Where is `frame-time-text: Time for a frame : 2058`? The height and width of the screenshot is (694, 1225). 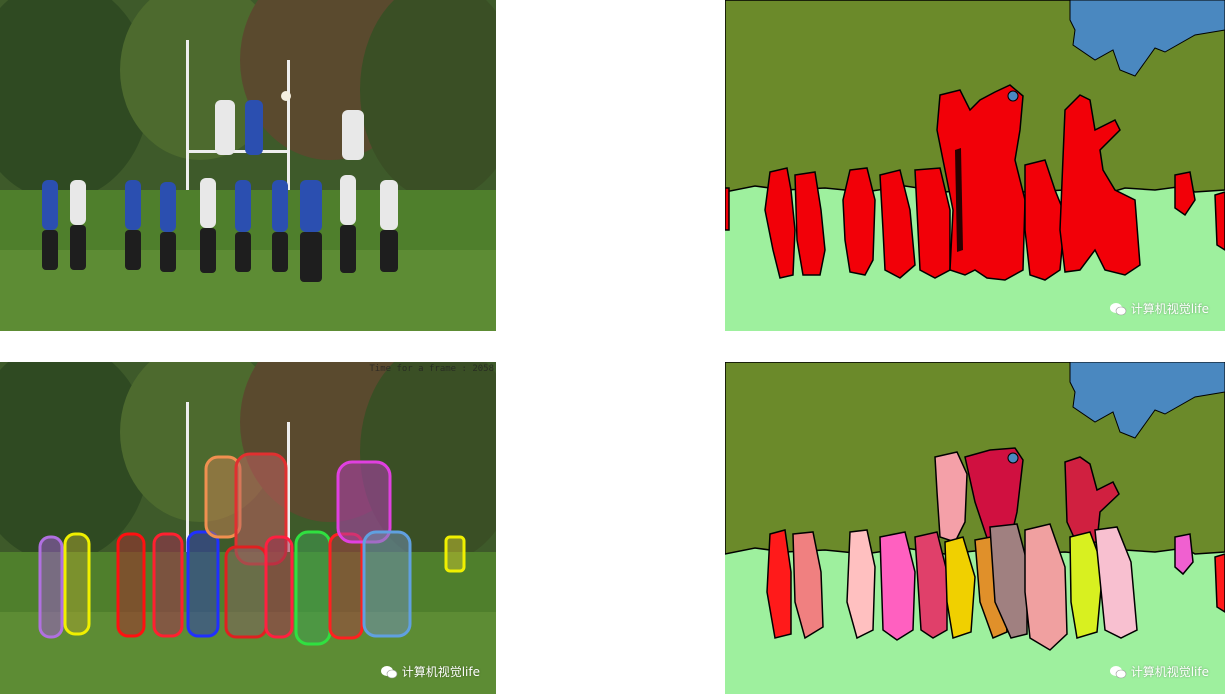 frame-time-text: Time for a frame : 2058 is located at coordinates (431, 369).